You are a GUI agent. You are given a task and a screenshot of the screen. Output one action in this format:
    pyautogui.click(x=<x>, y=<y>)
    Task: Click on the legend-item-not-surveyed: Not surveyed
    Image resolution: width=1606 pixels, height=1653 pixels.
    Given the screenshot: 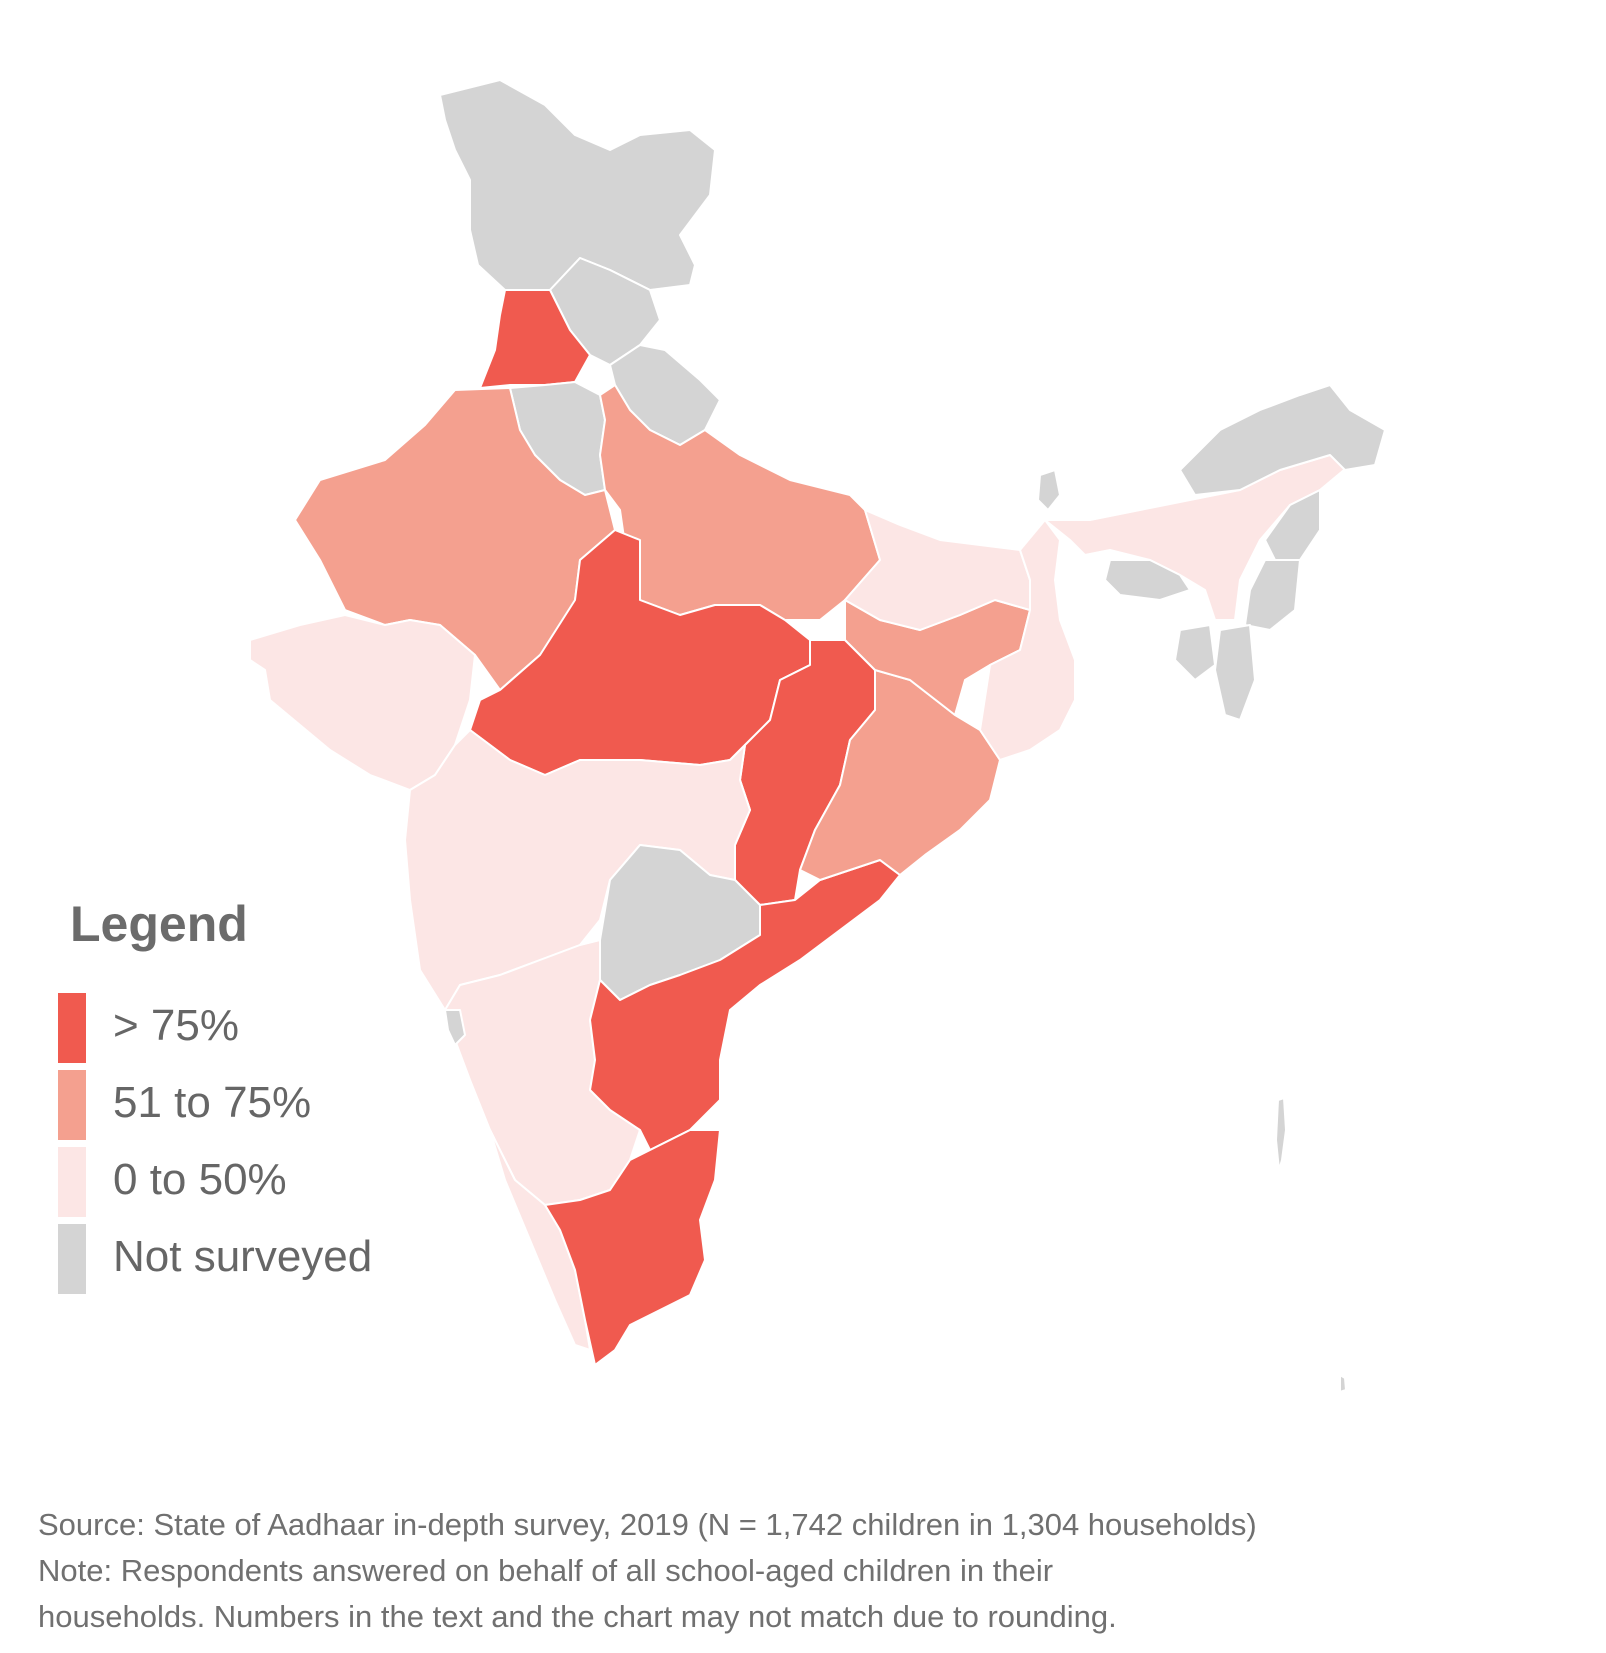 What is the action you would take?
    pyautogui.click(x=215, y=1262)
    